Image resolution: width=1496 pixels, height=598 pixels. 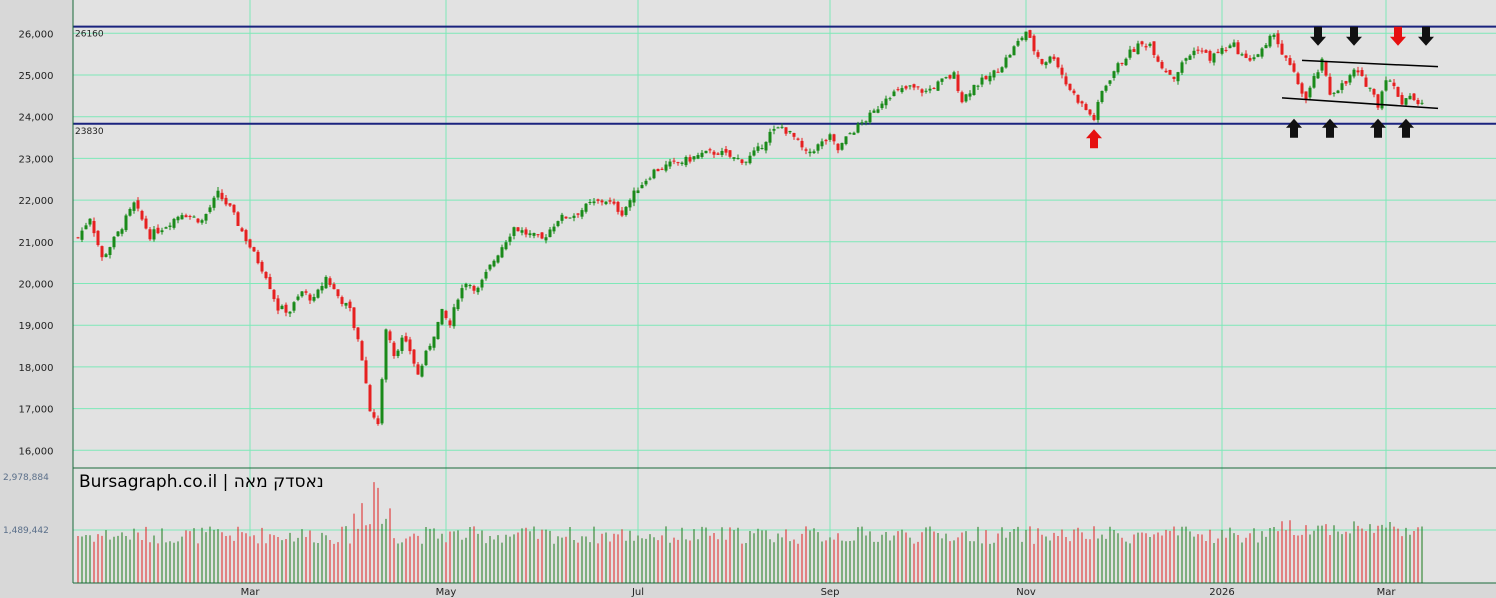 I want to click on y-tick-label: 20,000, so click(x=36, y=285).